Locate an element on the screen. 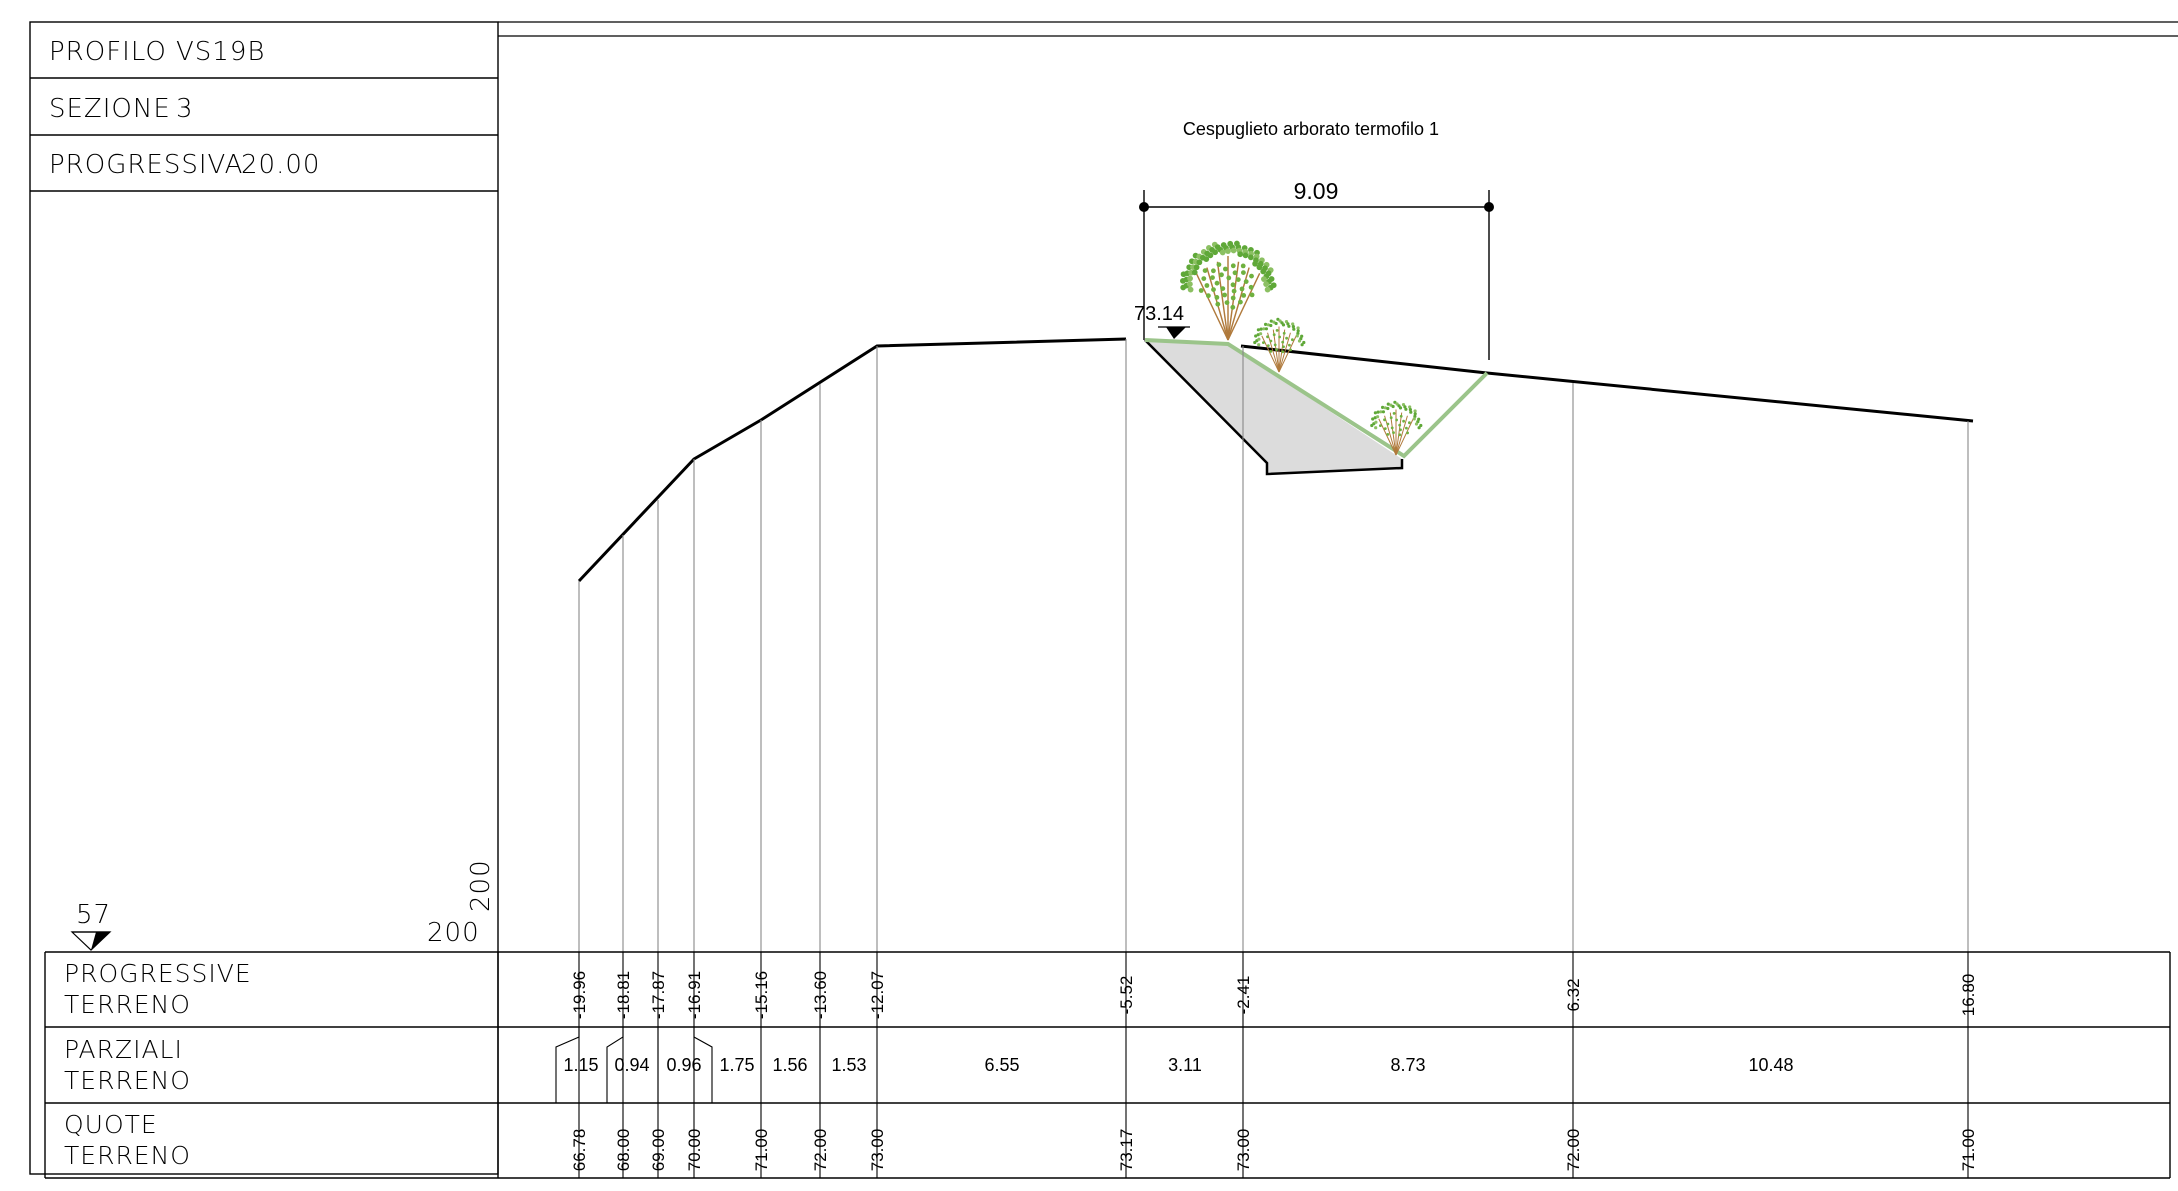 This screenshot has width=2178, height=1191. planting-line is located at coordinates (1316, 398).